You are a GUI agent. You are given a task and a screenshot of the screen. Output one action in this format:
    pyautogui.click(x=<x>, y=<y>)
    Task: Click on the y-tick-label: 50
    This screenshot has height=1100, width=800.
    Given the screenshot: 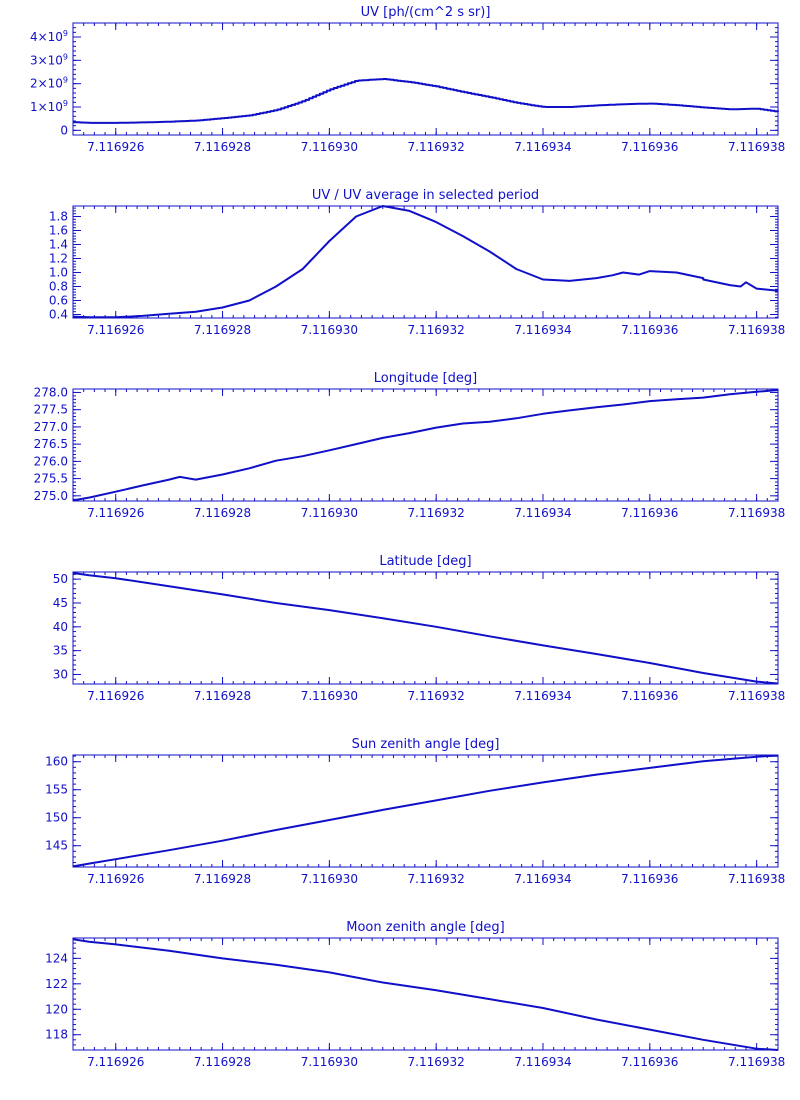 What is the action you would take?
    pyautogui.click(x=60, y=579)
    